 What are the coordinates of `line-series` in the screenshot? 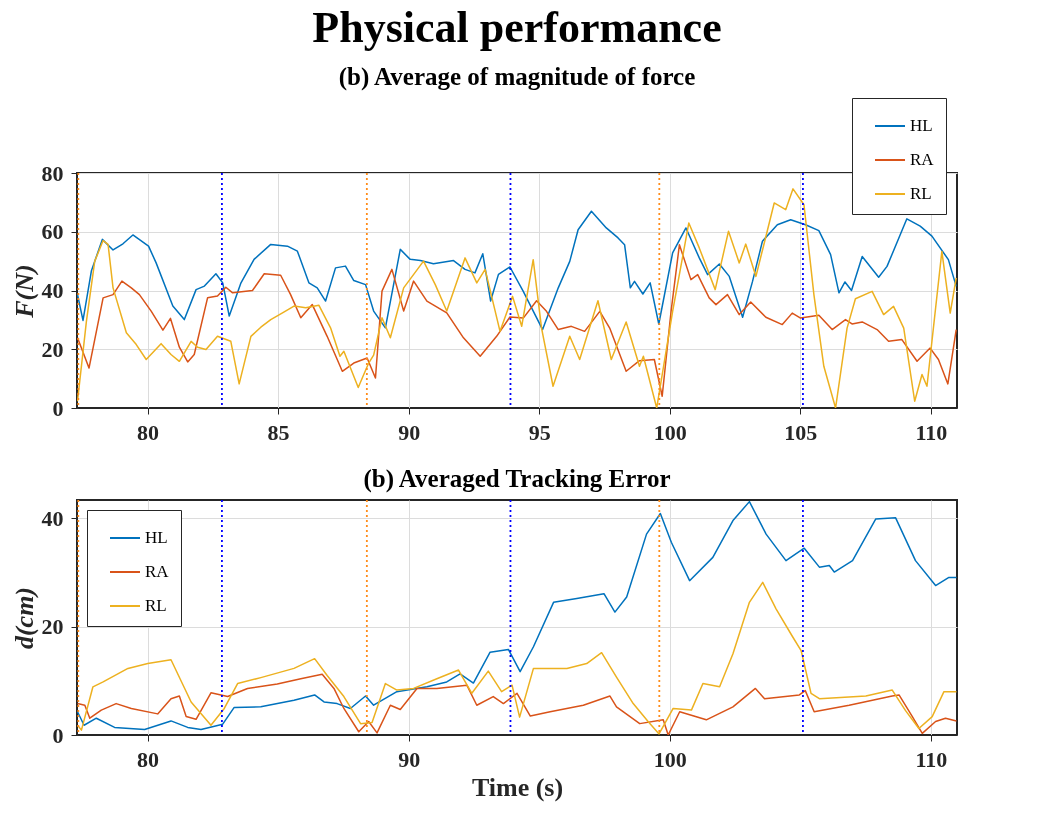 It's located at (517, 270).